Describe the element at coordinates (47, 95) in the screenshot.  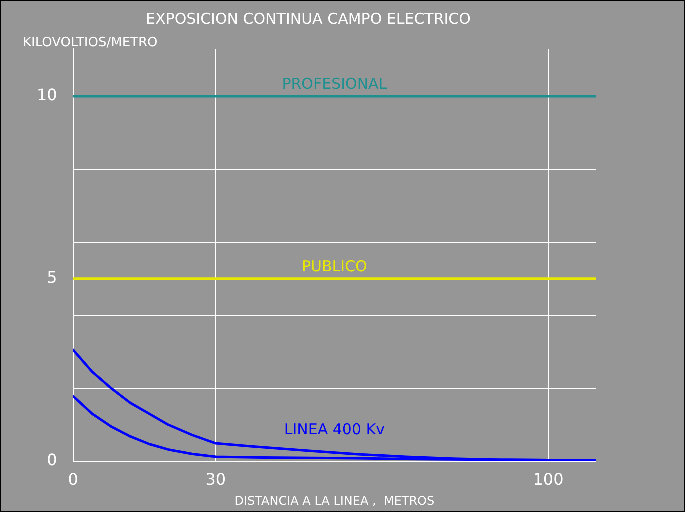
I see `y-tick-label: 10` at that location.